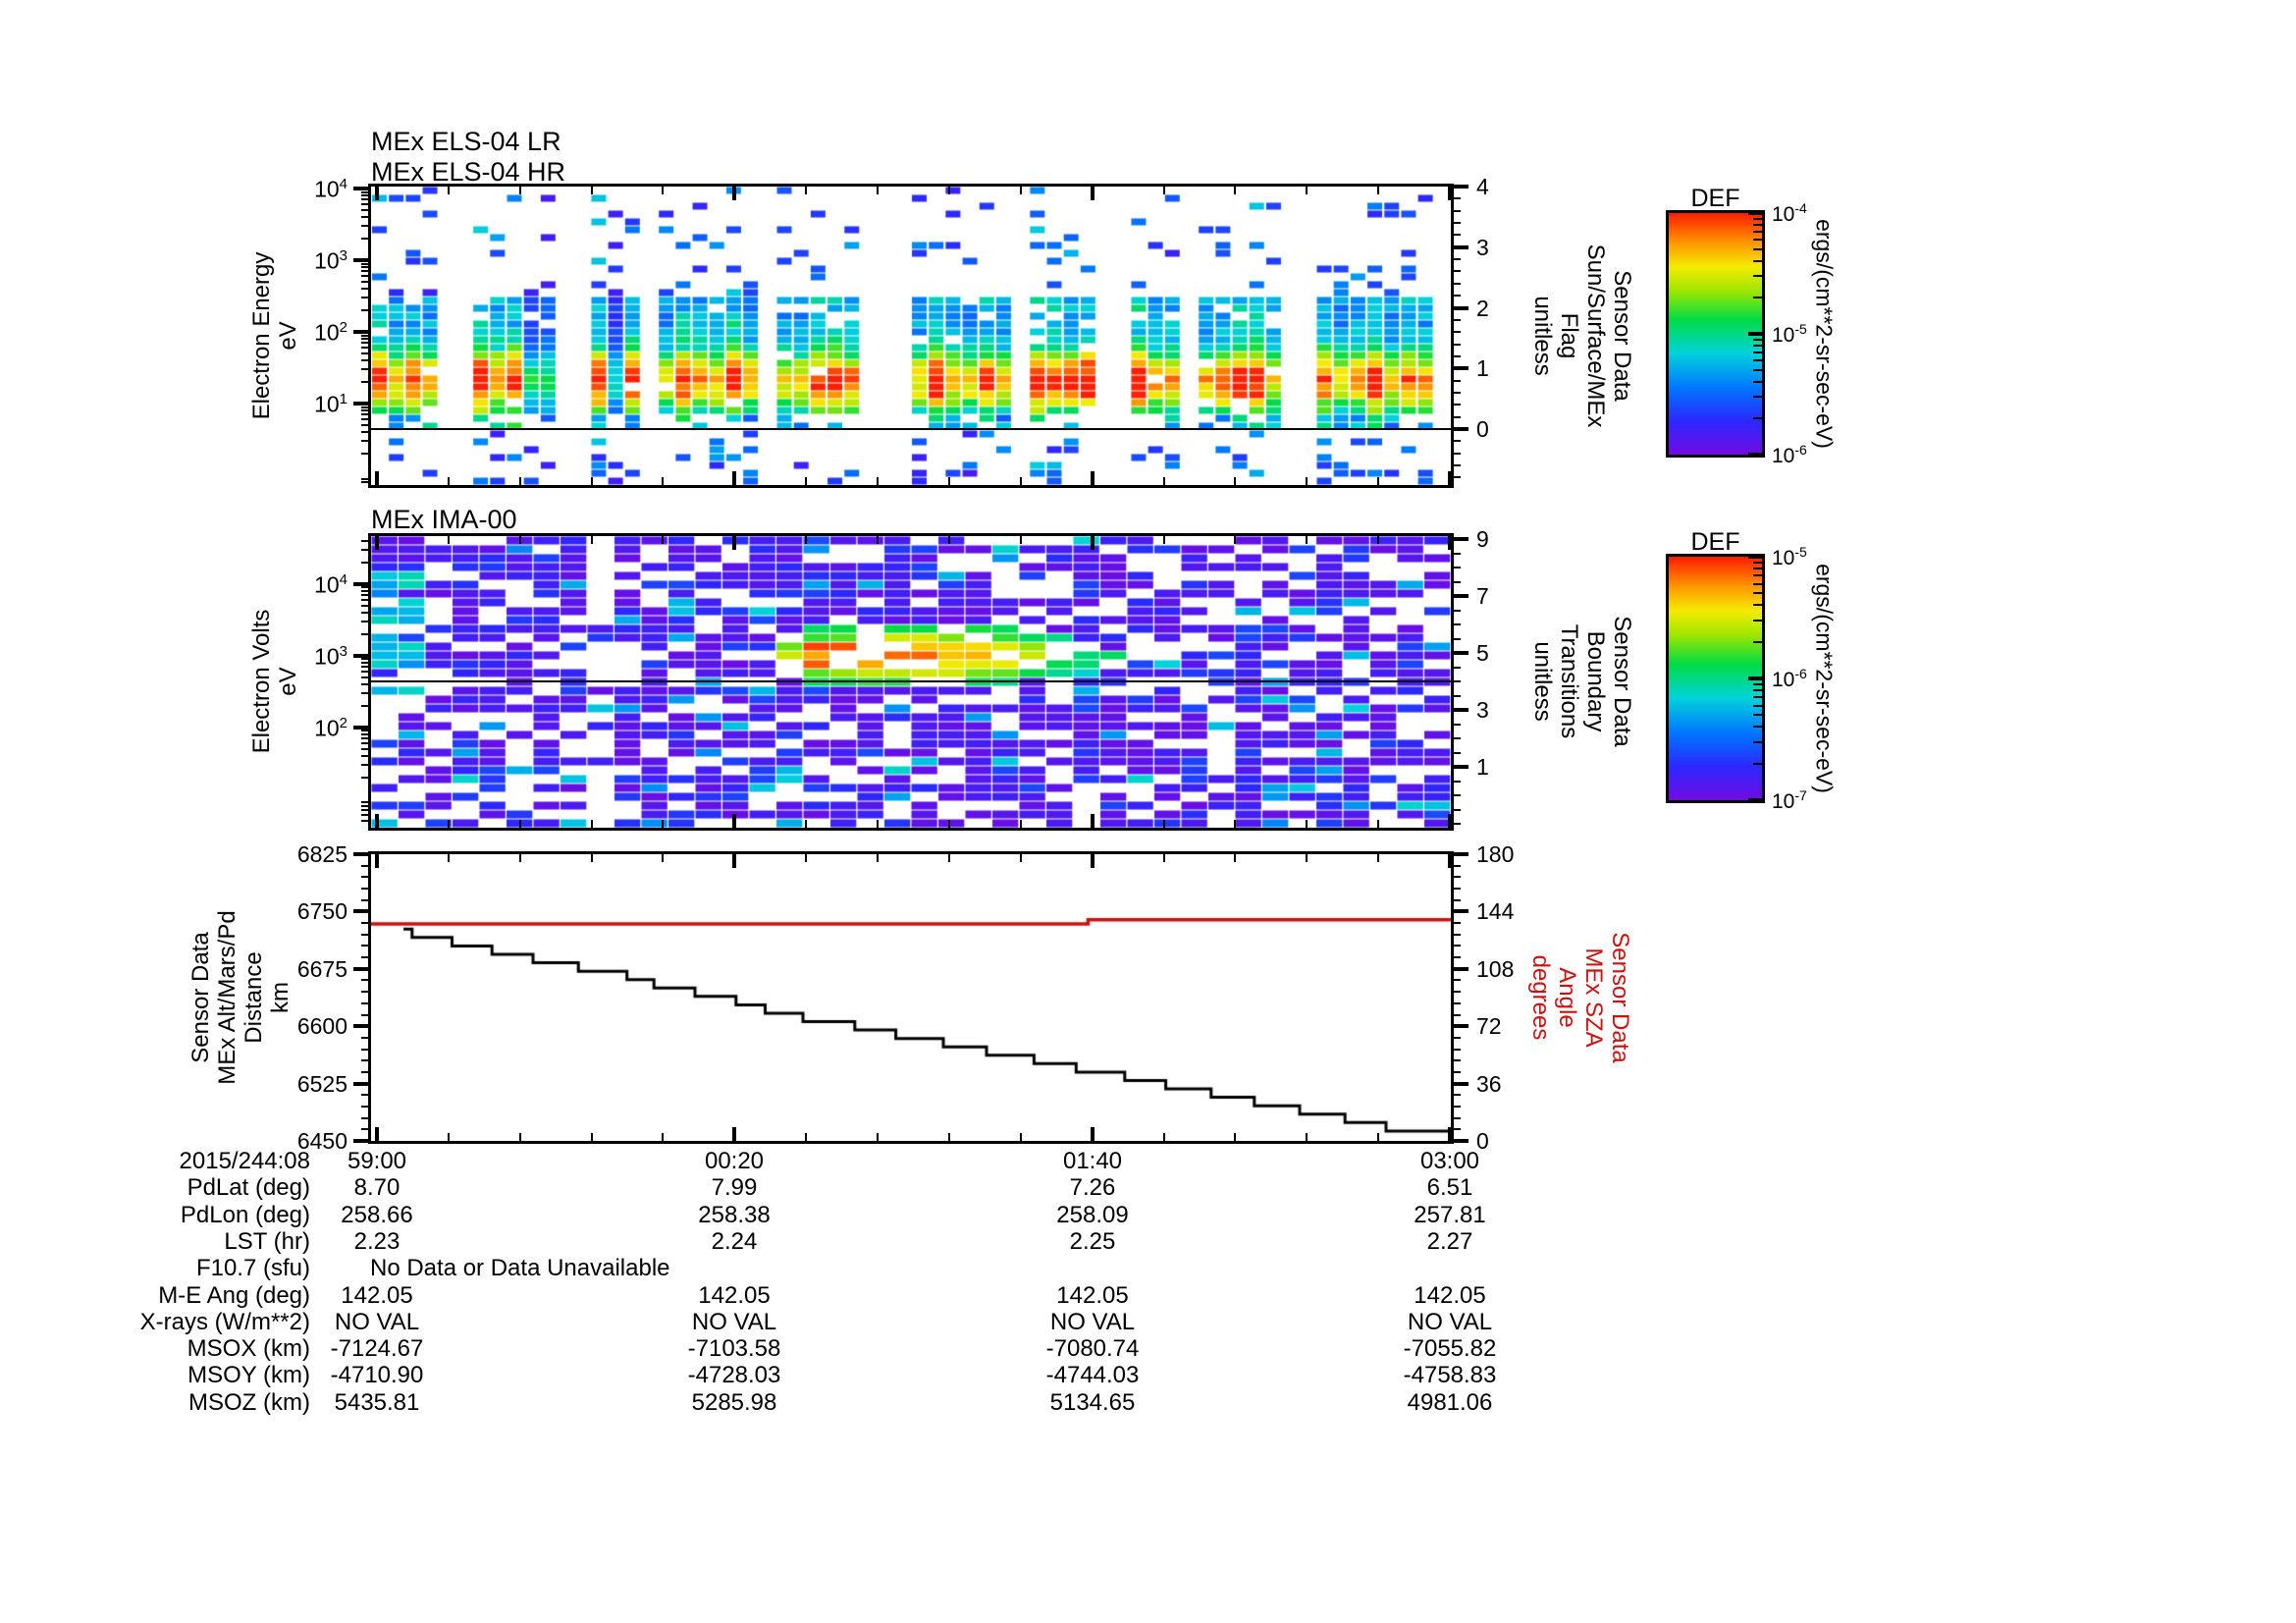  I want to click on table-cell-value: 258.66, so click(377, 1214).